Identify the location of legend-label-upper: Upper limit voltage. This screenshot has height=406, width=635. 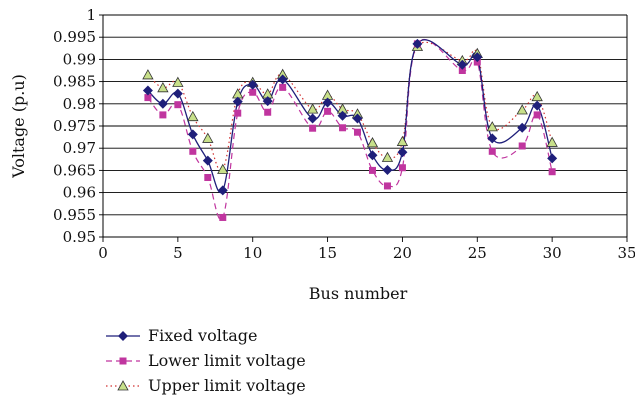
(227, 385).